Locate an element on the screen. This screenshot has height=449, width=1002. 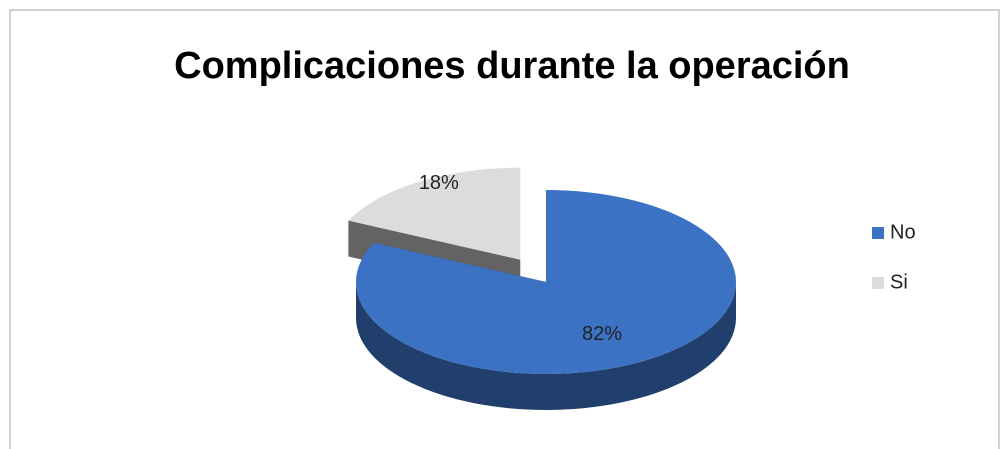
chart-title: Complicaciones durante la operación is located at coordinates (512, 66).